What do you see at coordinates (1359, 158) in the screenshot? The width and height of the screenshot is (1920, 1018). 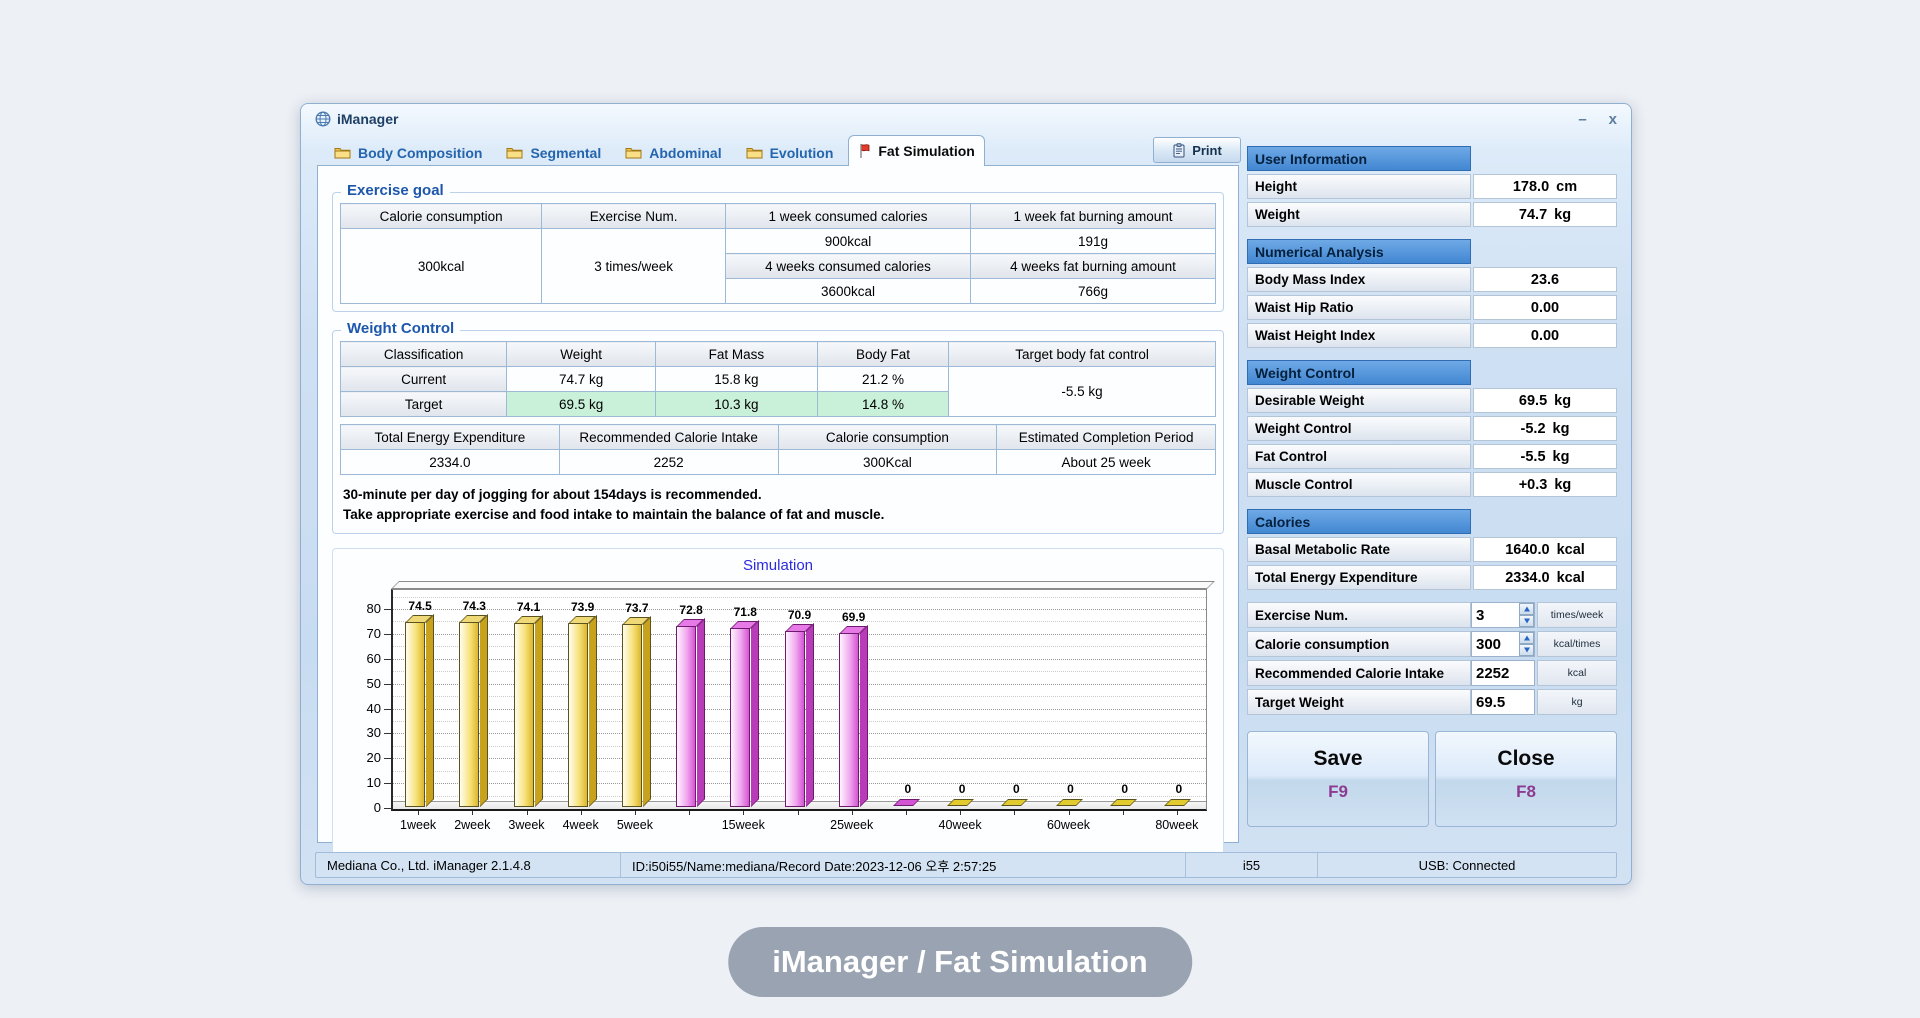 I see `panel-section-header: User Information` at bounding box center [1359, 158].